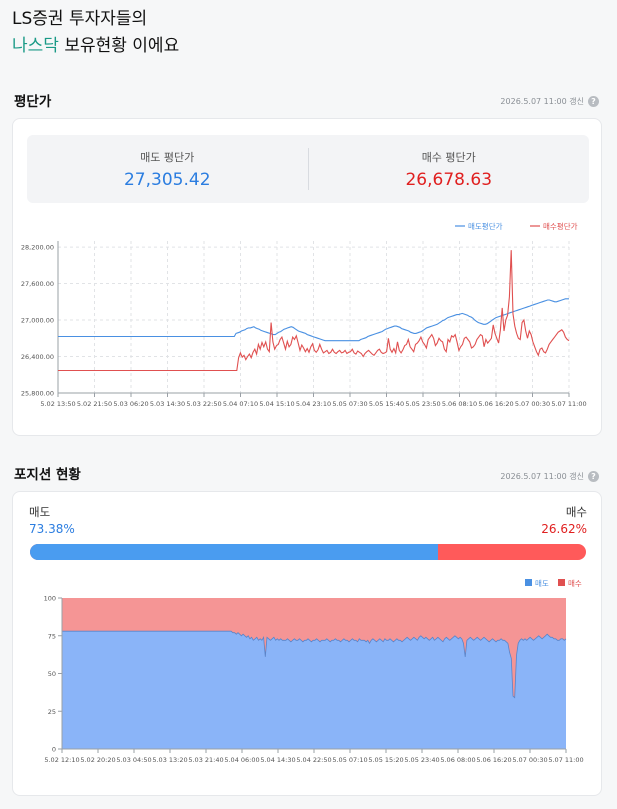  I want to click on sell-position-pct: 73.38%, so click(52, 529).